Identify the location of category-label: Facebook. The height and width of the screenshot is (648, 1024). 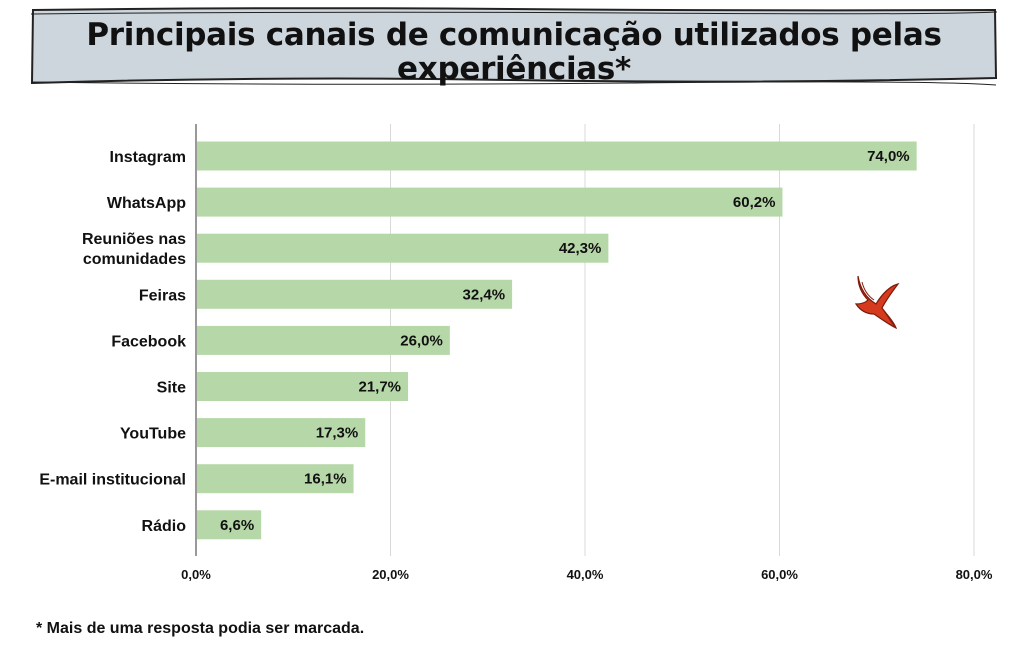
(148, 341).